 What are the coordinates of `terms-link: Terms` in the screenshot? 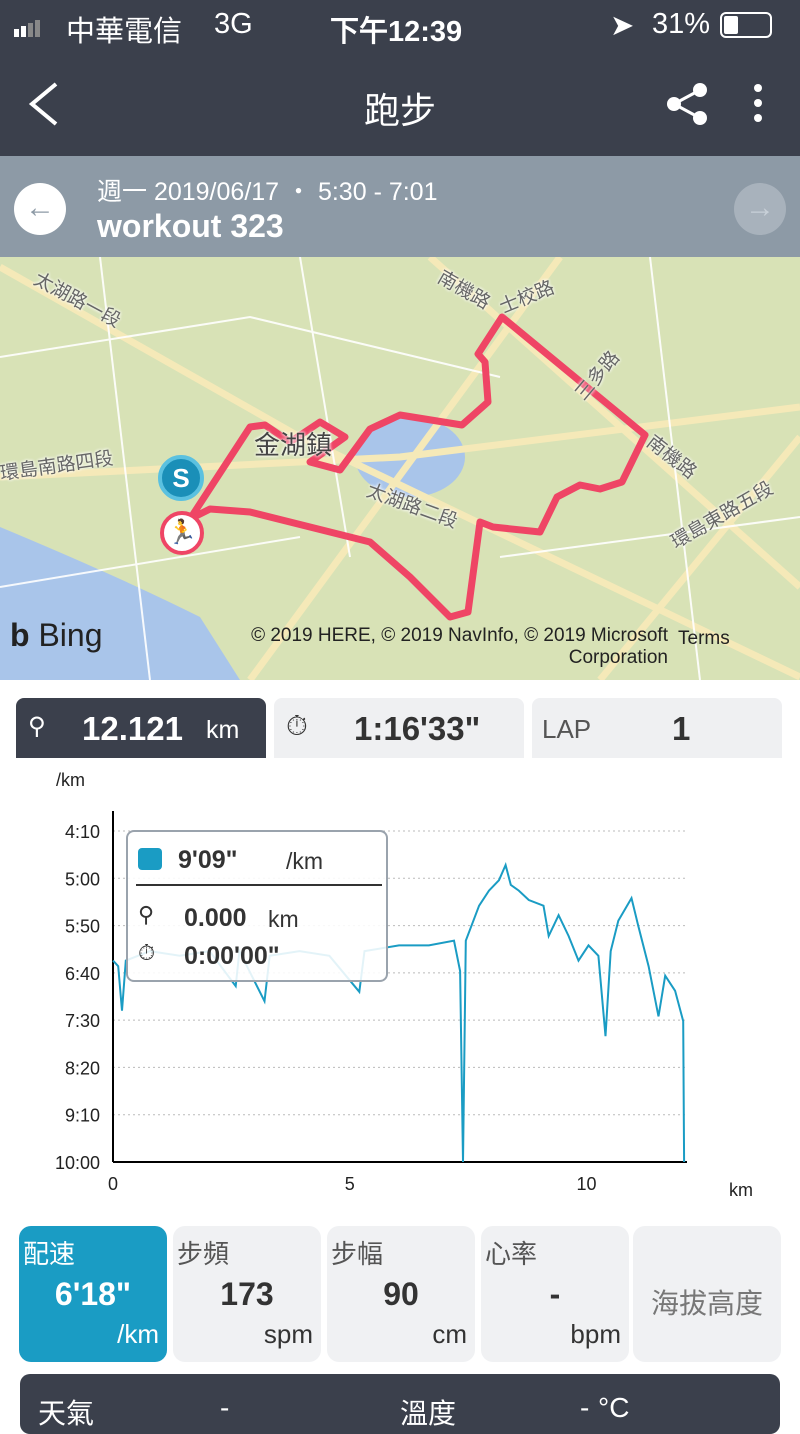 It's located at (704, 638).